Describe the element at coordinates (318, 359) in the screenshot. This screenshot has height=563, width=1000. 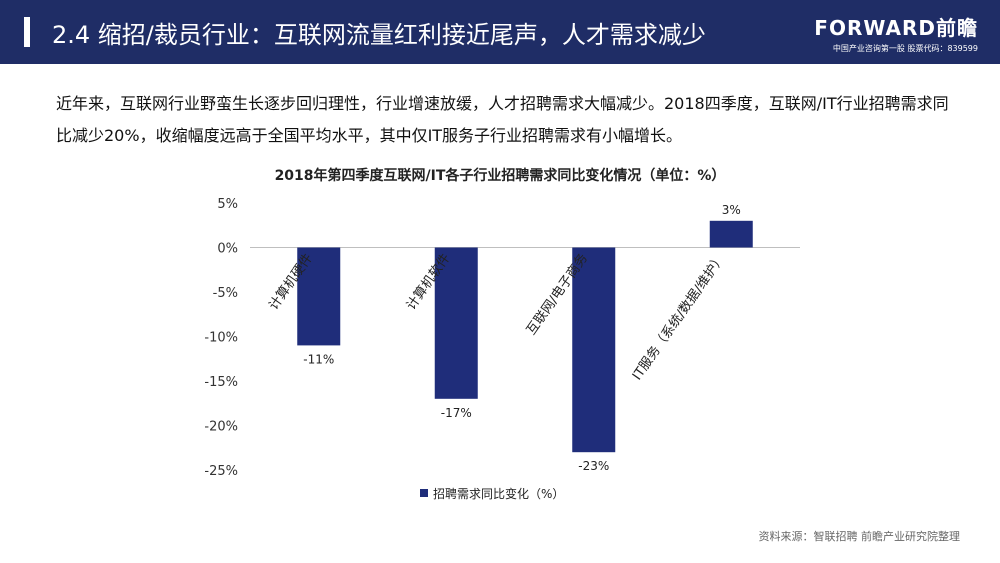
I see `data-label: -11%` at that location.